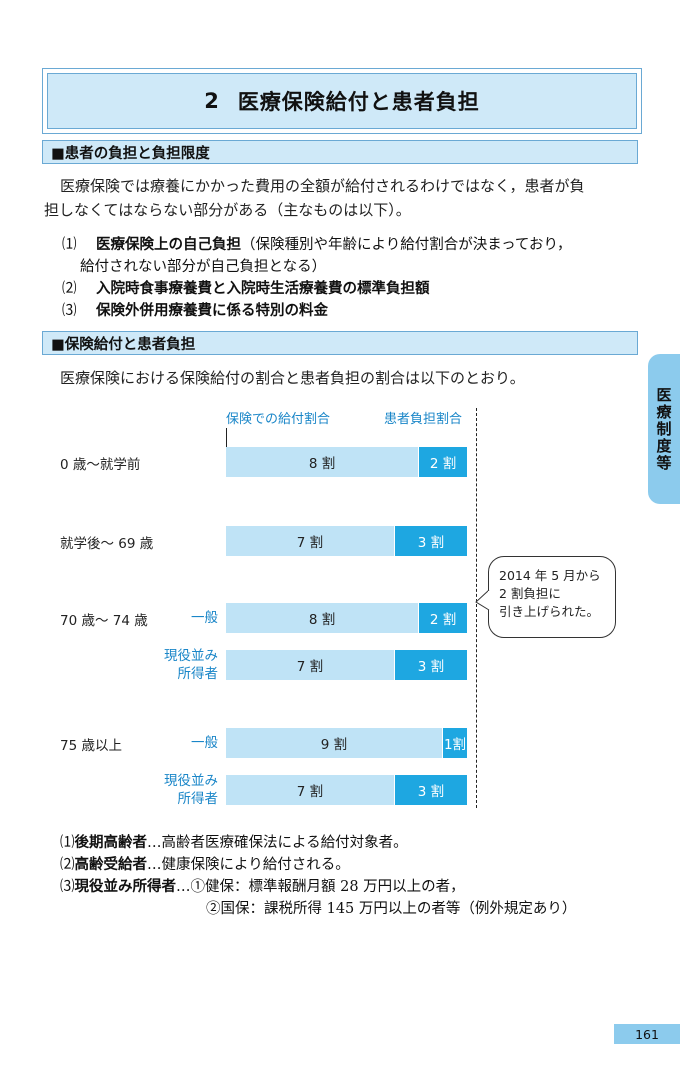 The width and height of the screenshot is (680, 1069). What do you see at coordinates (322, 186) in the screenshot?
I see `section1-paragraph-line1: 医療保険では療養にかかった費用の全額が給付されるわけではなく，患者が負` at bounding box center [322, 186].